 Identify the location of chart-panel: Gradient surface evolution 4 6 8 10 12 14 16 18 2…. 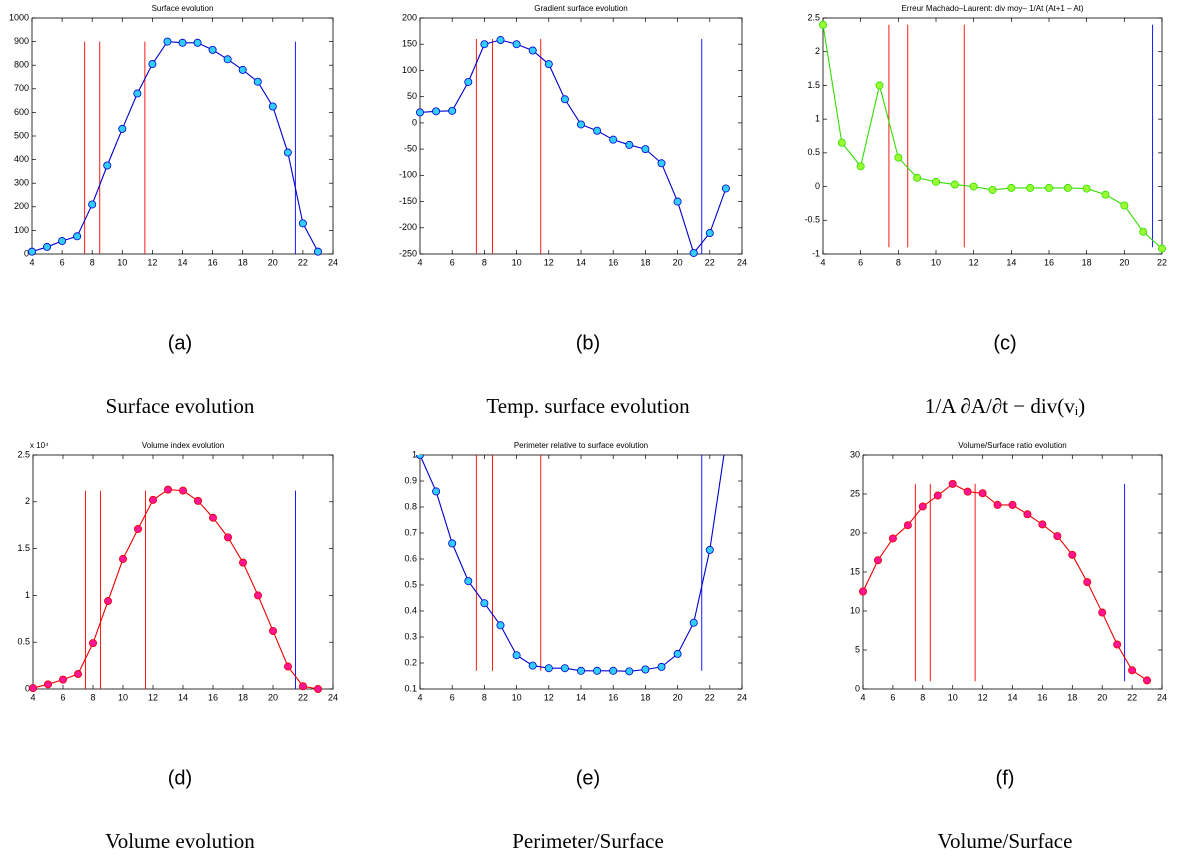
(573, 135).